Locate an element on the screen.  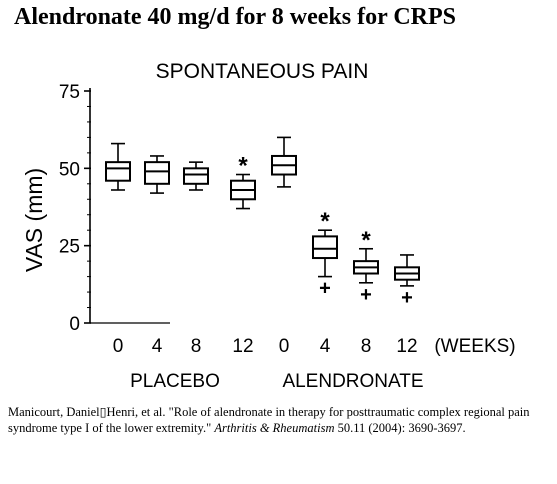
y-tick-label: 75 is located at coordinates (69, 92).